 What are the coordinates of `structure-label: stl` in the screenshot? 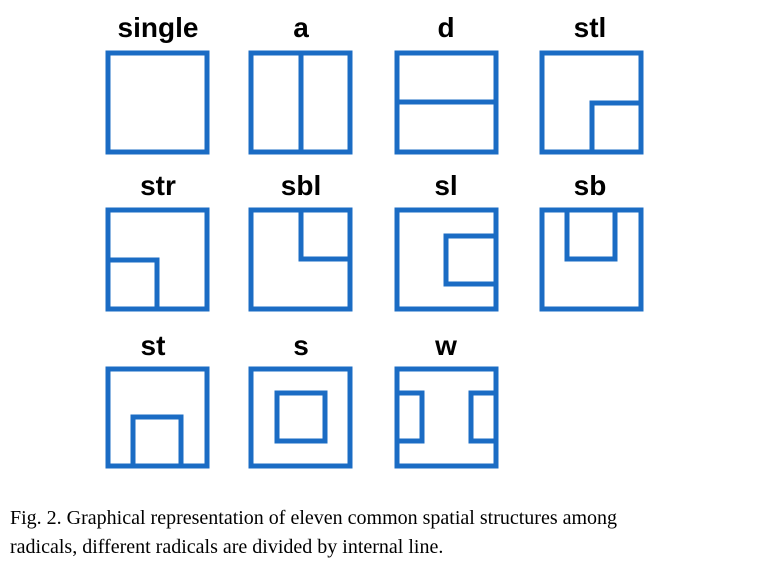 It's located at (590, 27).